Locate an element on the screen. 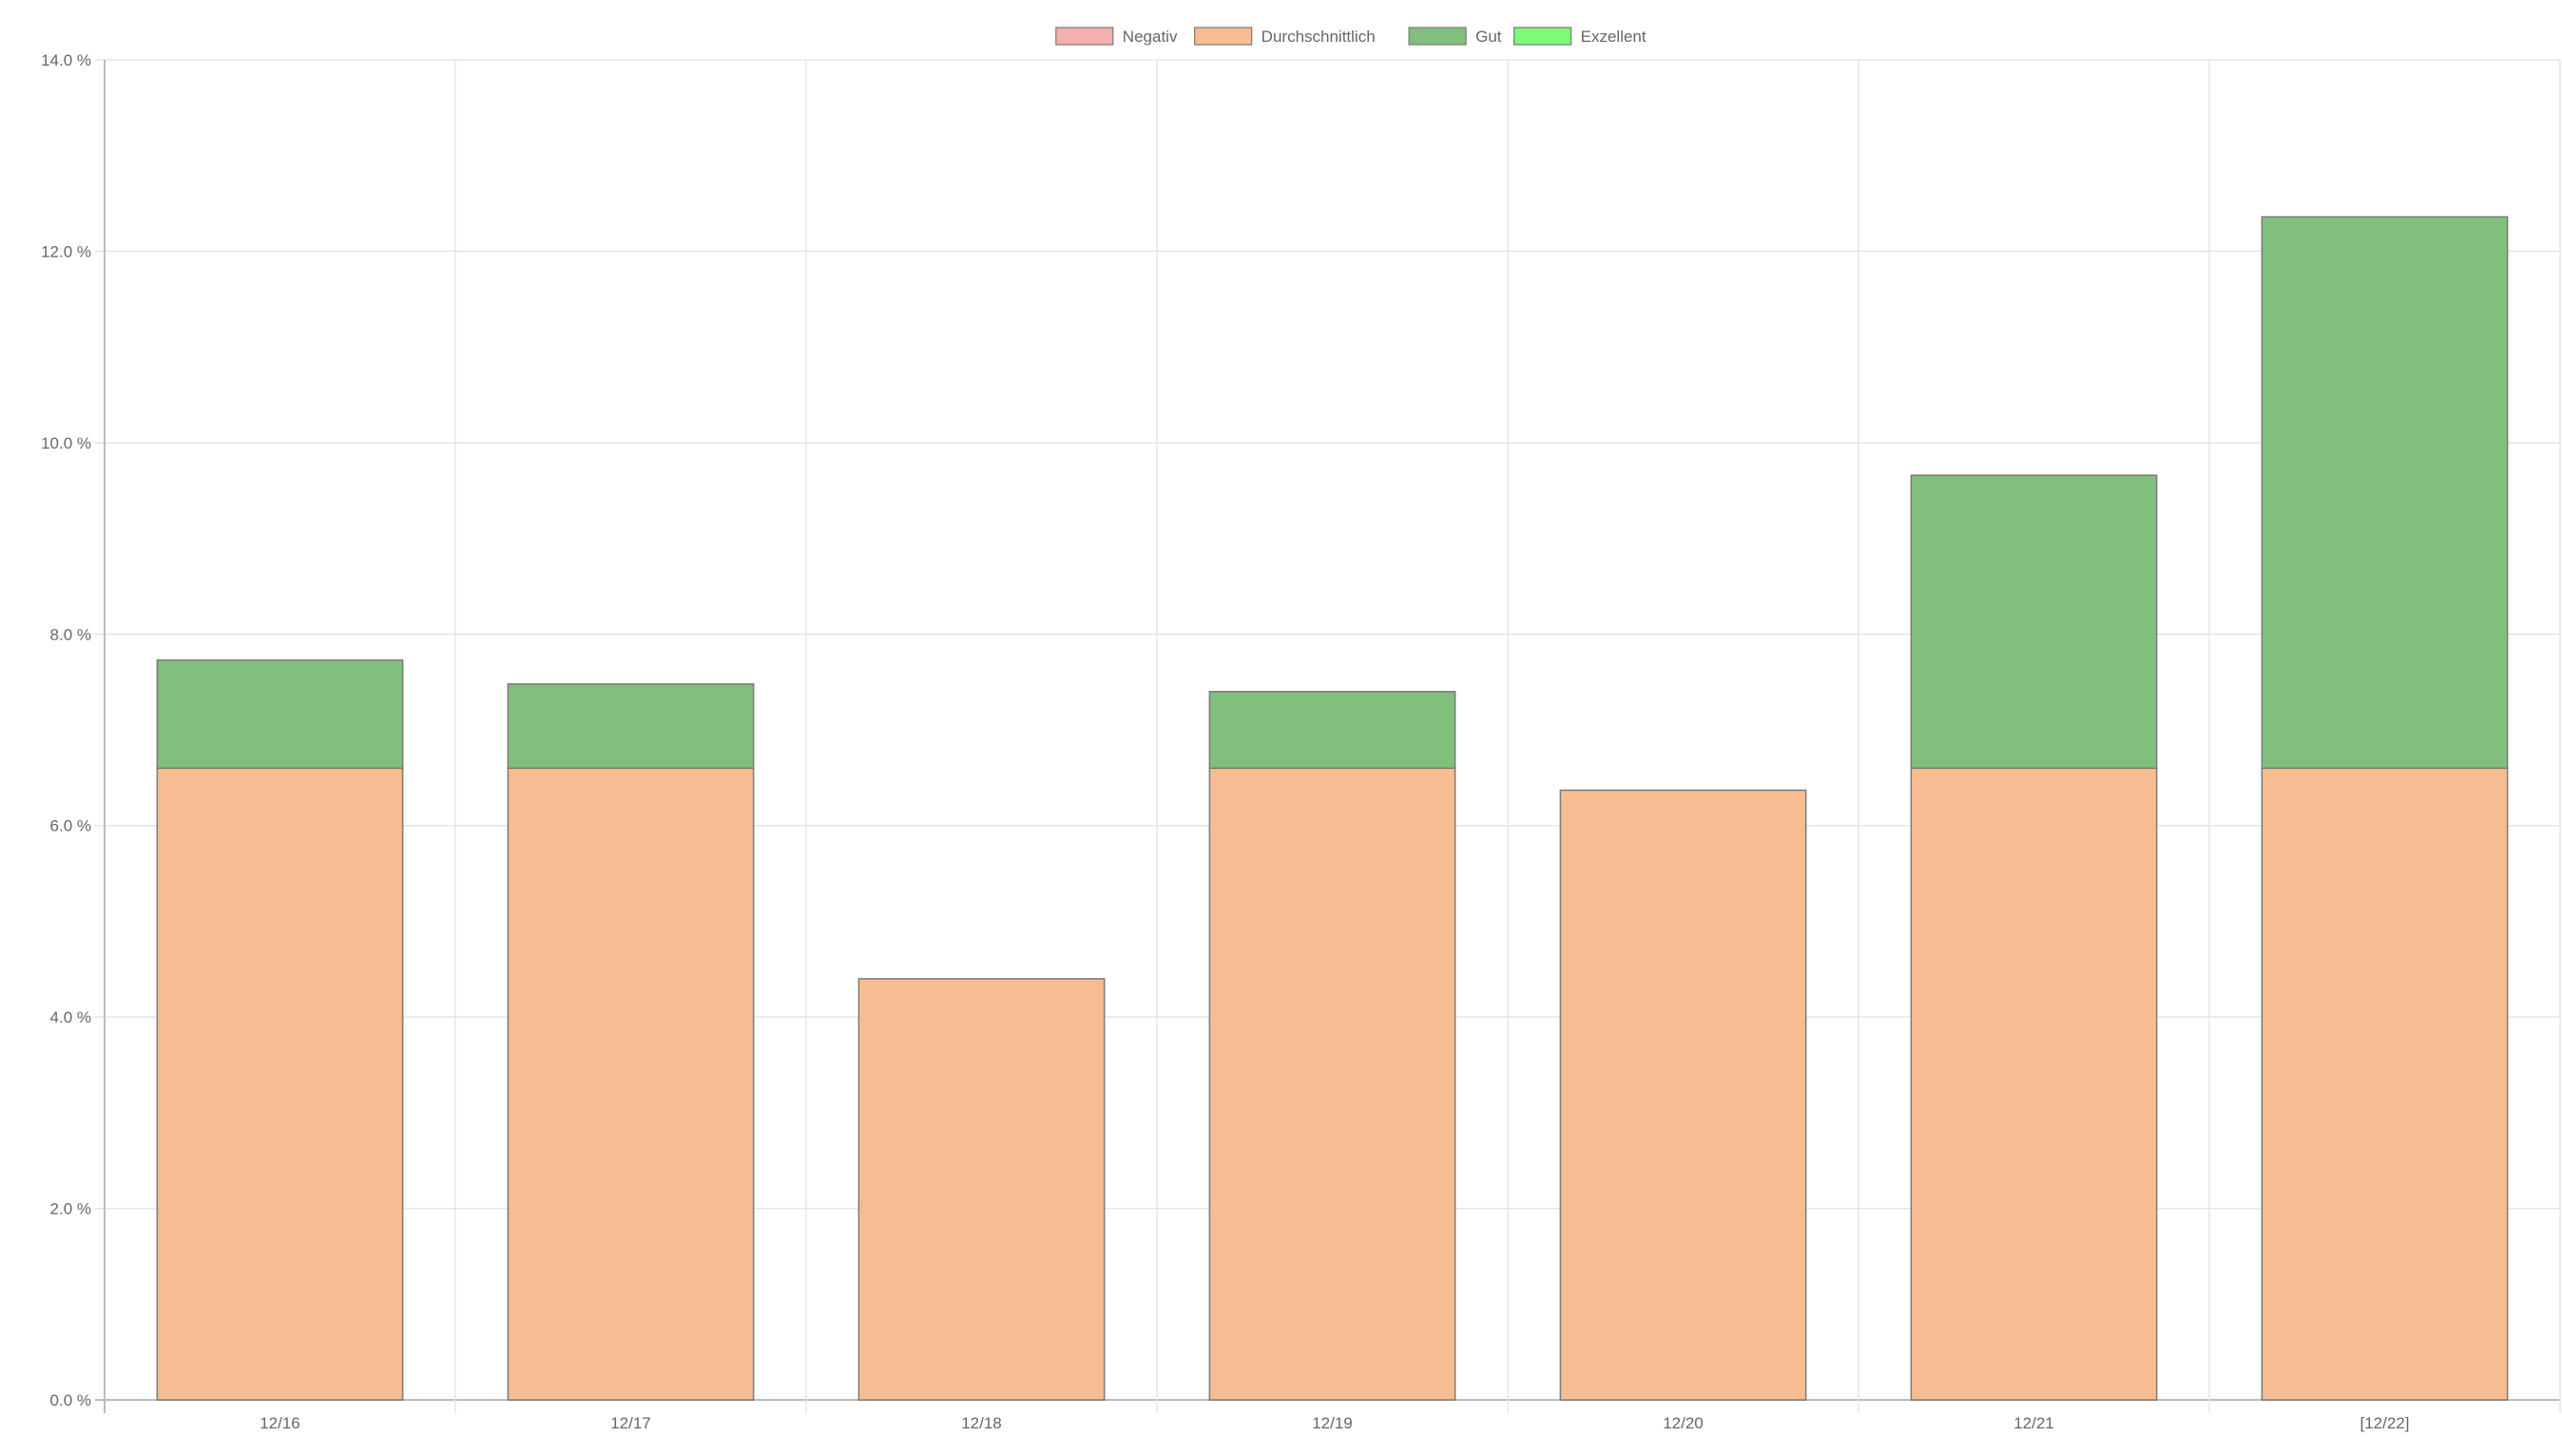  x-tick-label: [12/22] is located at coordinates (2385, 1423).